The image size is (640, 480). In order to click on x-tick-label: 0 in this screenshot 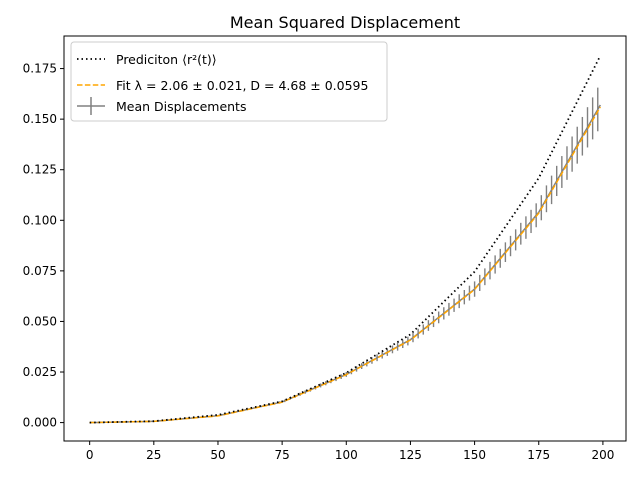, I will do `click(90, 455)`.